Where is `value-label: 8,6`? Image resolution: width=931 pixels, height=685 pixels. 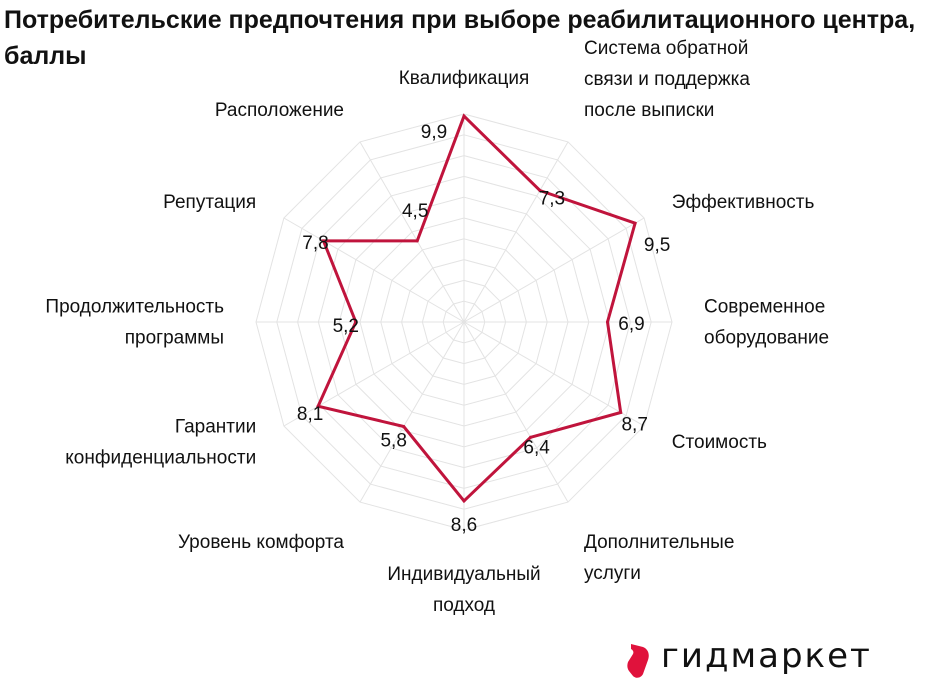 value-label: 8,6 is located at coordinates (464, 525).